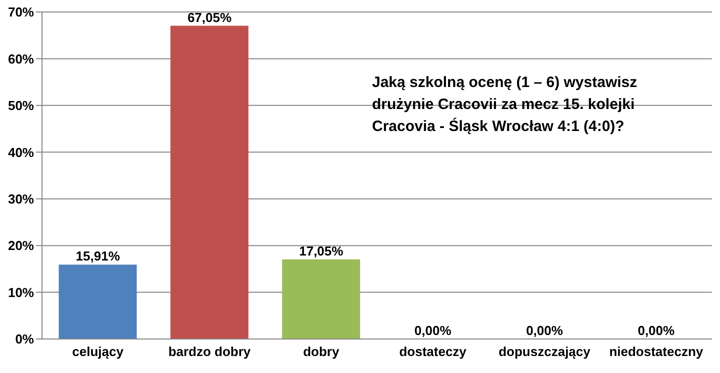  Describe the element at coordinates (21, 292) in the screenshot. I see `y-tick-label: 10%` at that location.